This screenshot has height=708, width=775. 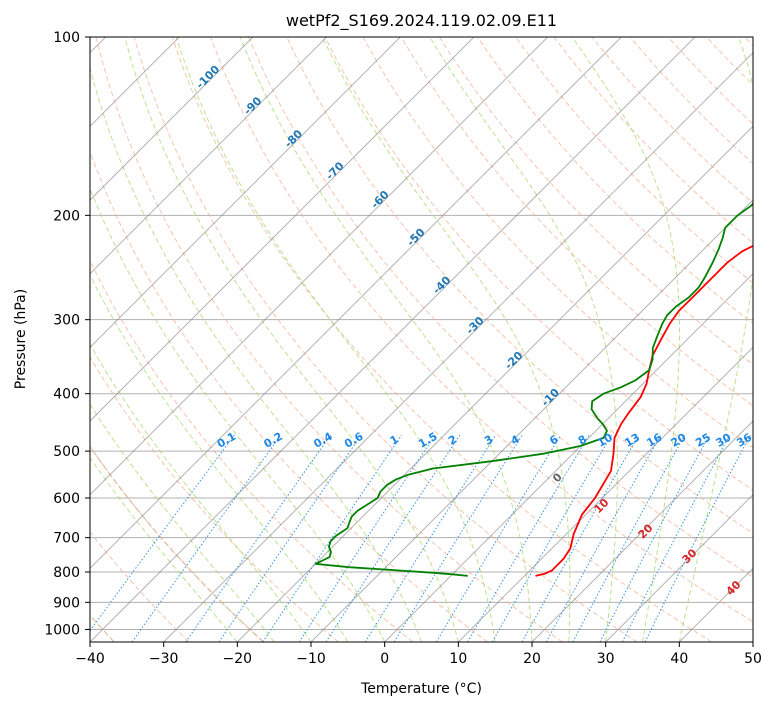 What do you see at coordinates (311, 659) in the screenshot?
I see `x-tick-label: −10` at bounding box center [311, 659].